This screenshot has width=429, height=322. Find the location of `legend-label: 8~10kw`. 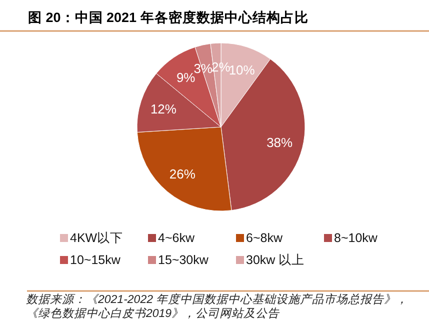

legend-label: 8~10kw is located at coordinates (356, 238).